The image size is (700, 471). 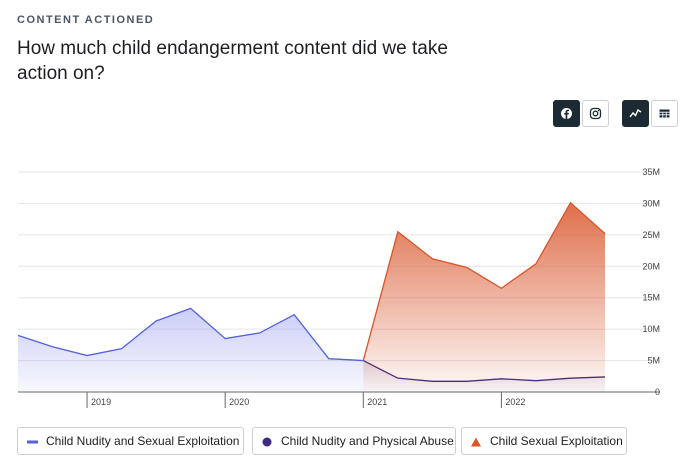 I want to click on x-tick-label: 2019, so click(x=101, y=402).